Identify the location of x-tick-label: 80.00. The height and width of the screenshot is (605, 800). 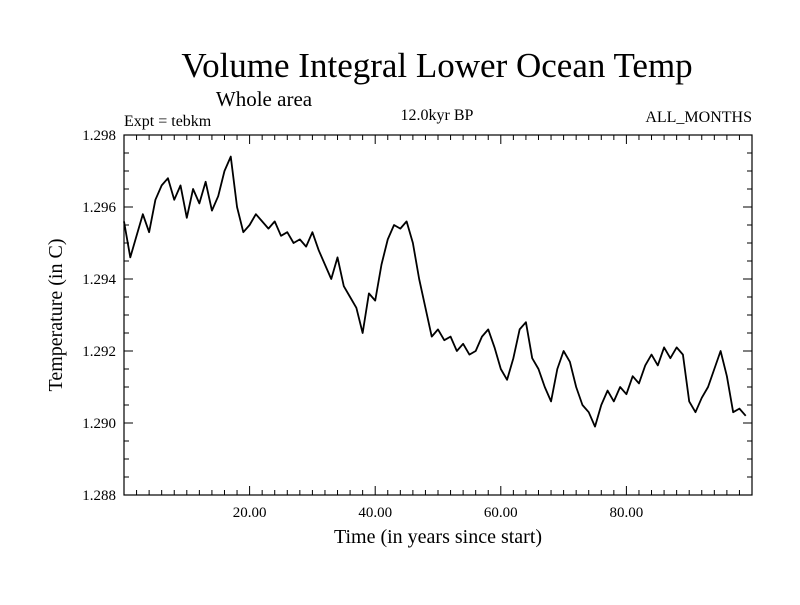
(627, 513).